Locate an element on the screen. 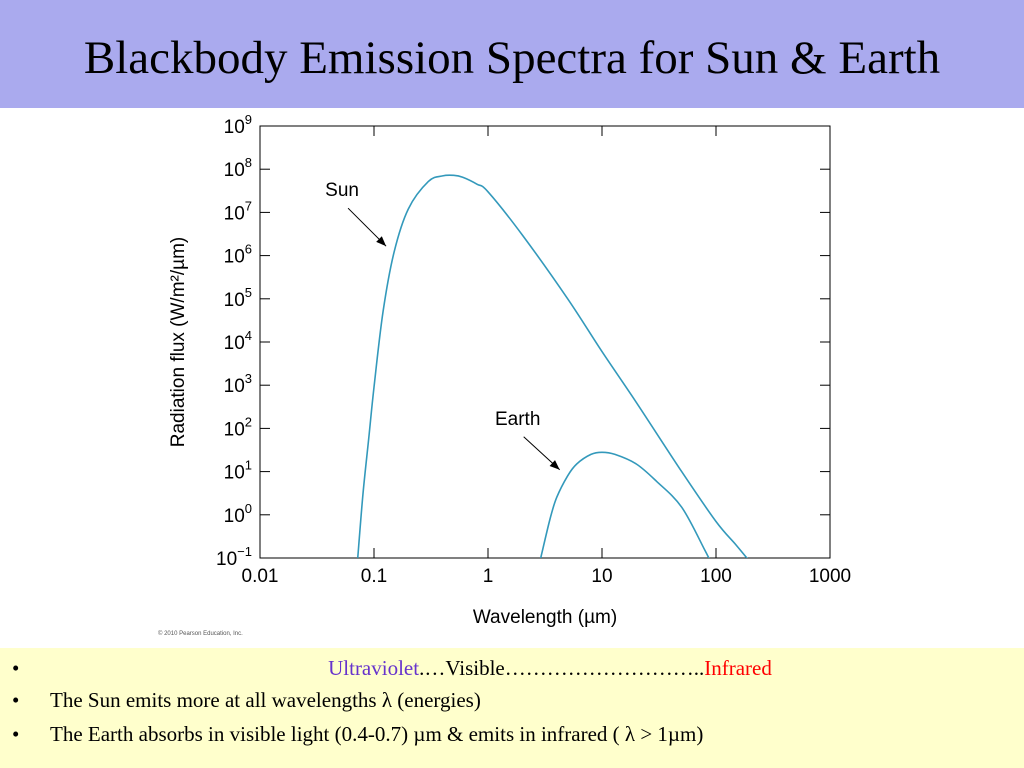 The height and width of the screenshot is (768, 1024). y-axis-title: Radiation flux (W/m²/µm) is located at coordinates (178, 342).